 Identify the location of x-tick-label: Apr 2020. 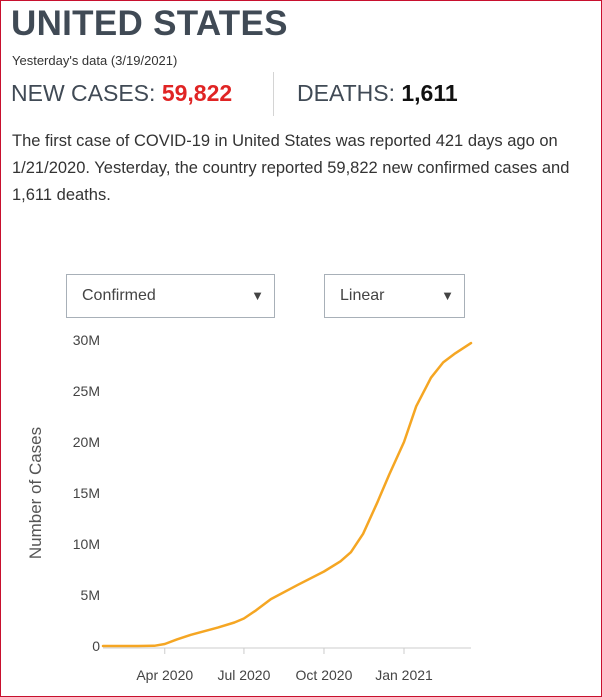
(164, 675).